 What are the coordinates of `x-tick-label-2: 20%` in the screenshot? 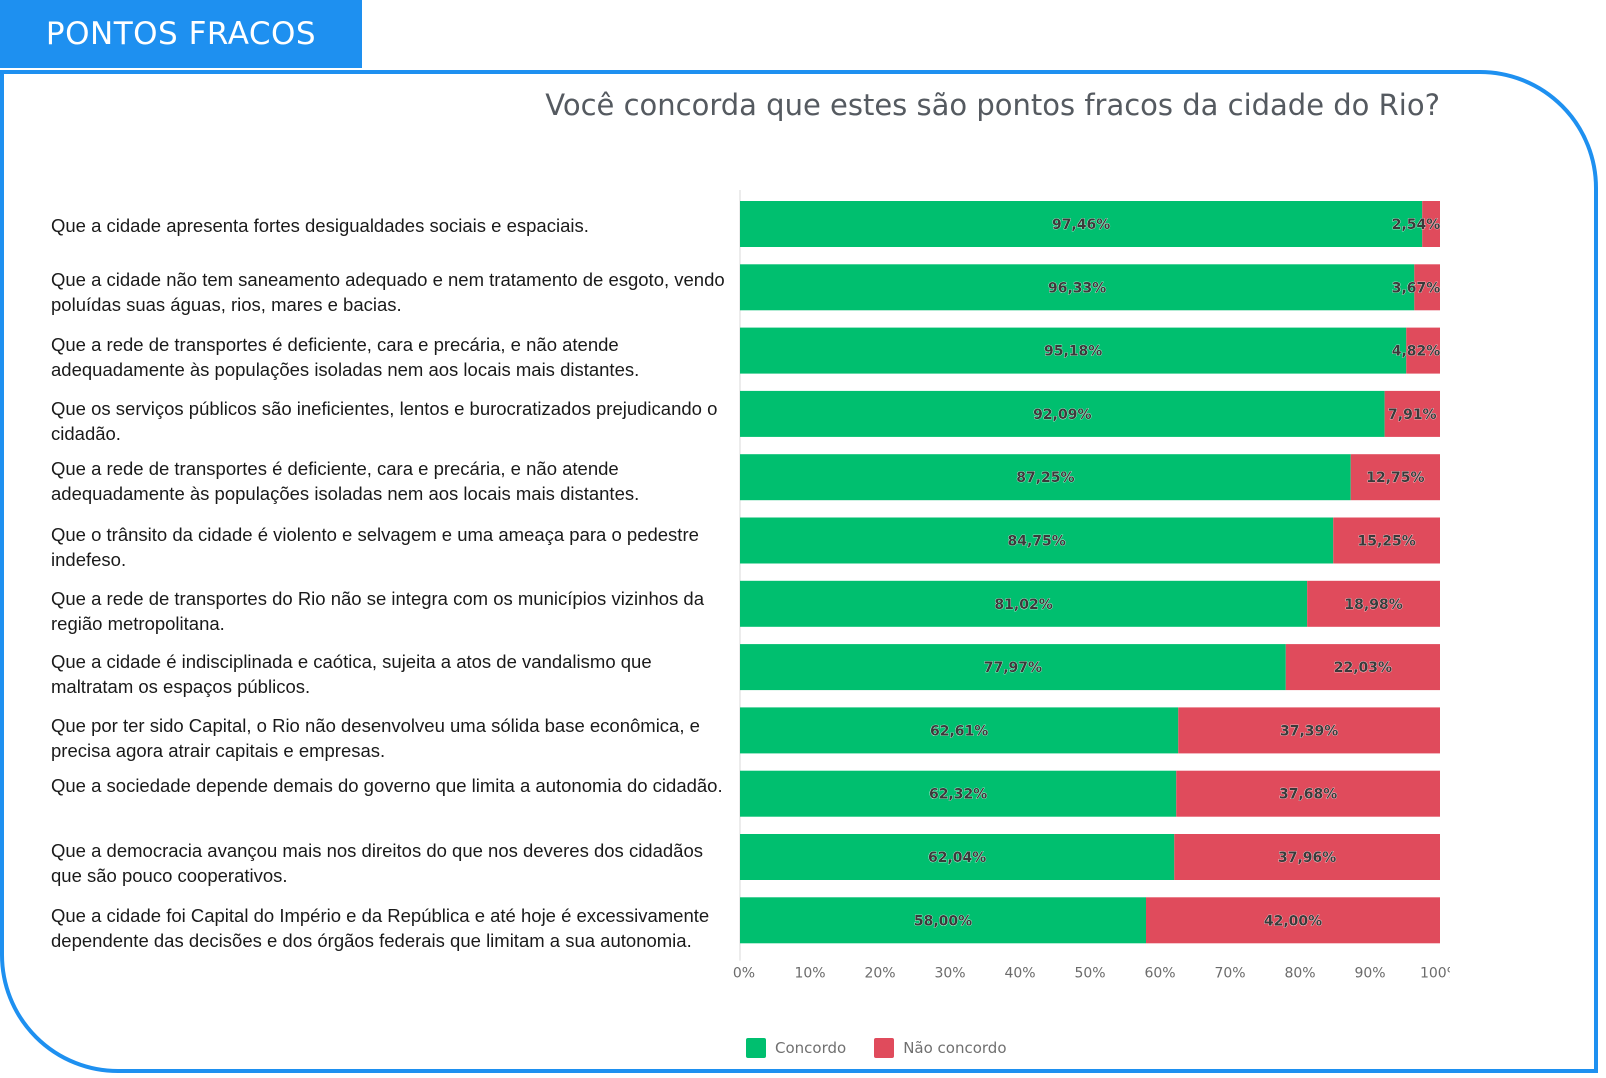 It's located at (879, 974).